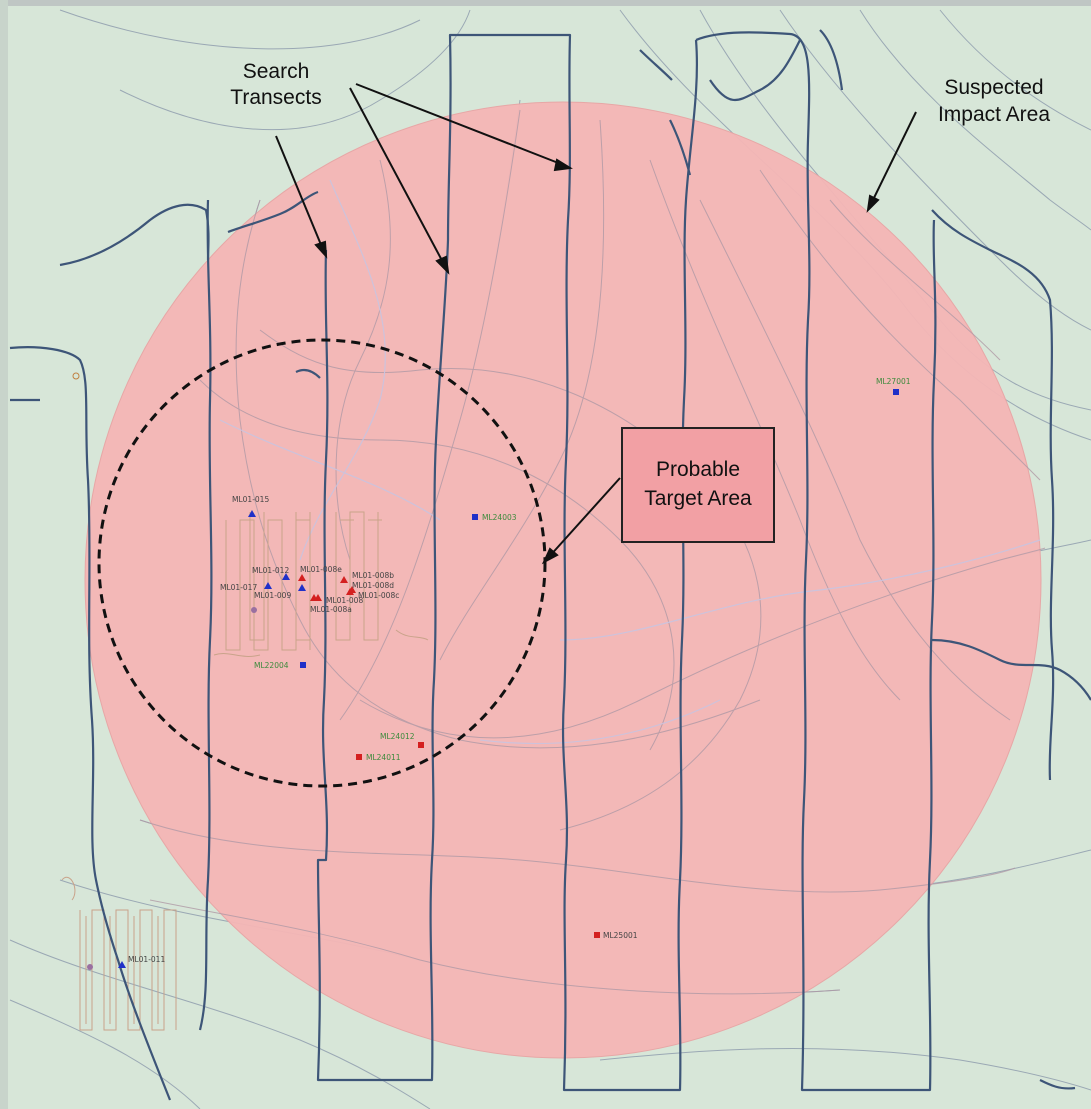 The image size is (1091, 1109). Describe the element at coordinates (238, 587) in the screenshot. I see `label-ML01-017: ML01-017` at that location.